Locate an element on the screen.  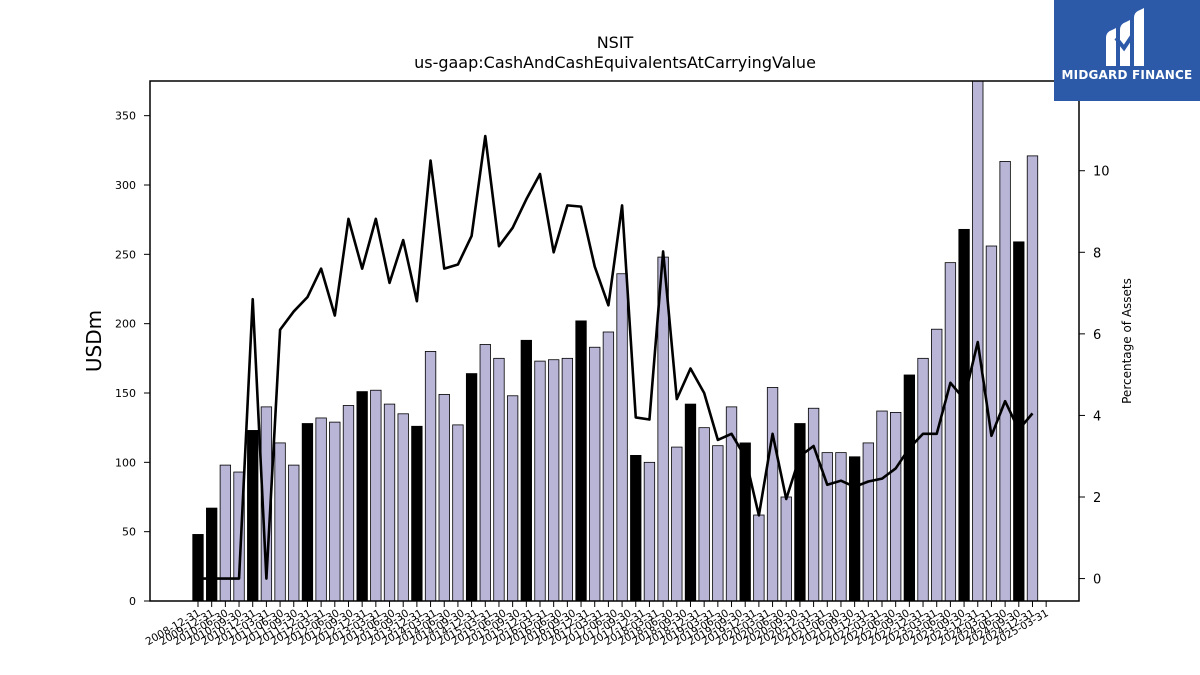
y2-tick-label: 2 is located at coordinates (1097, 498).